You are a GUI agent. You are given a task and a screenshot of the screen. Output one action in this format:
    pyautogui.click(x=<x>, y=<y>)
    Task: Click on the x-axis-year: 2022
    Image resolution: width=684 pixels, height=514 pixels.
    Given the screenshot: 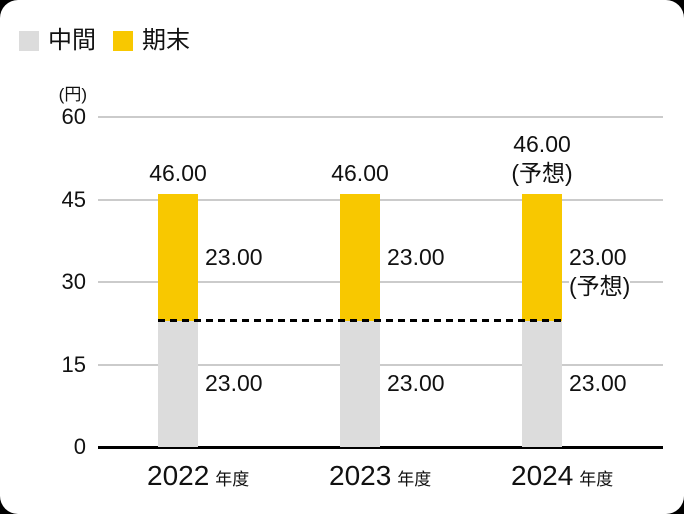 What is the action you would take?
    pyautogui.click(x=178, y=475)
    